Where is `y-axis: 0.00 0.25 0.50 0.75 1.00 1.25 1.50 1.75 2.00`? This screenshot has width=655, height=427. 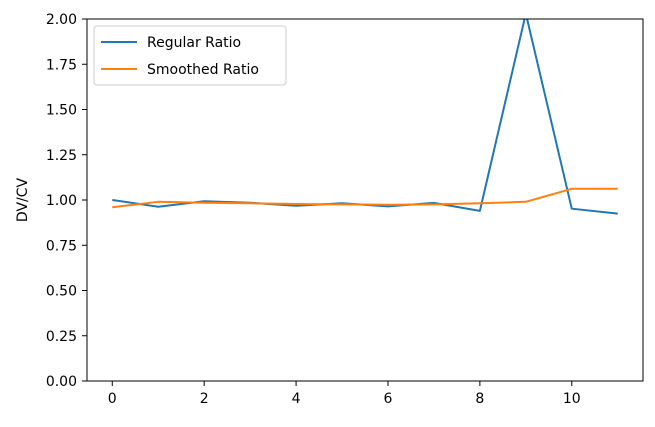
y-axis: 0.00 0.25 0.50 0.75 1.00 1.25 1.50 1.75 2.00 is located at coordinates (66, 201).